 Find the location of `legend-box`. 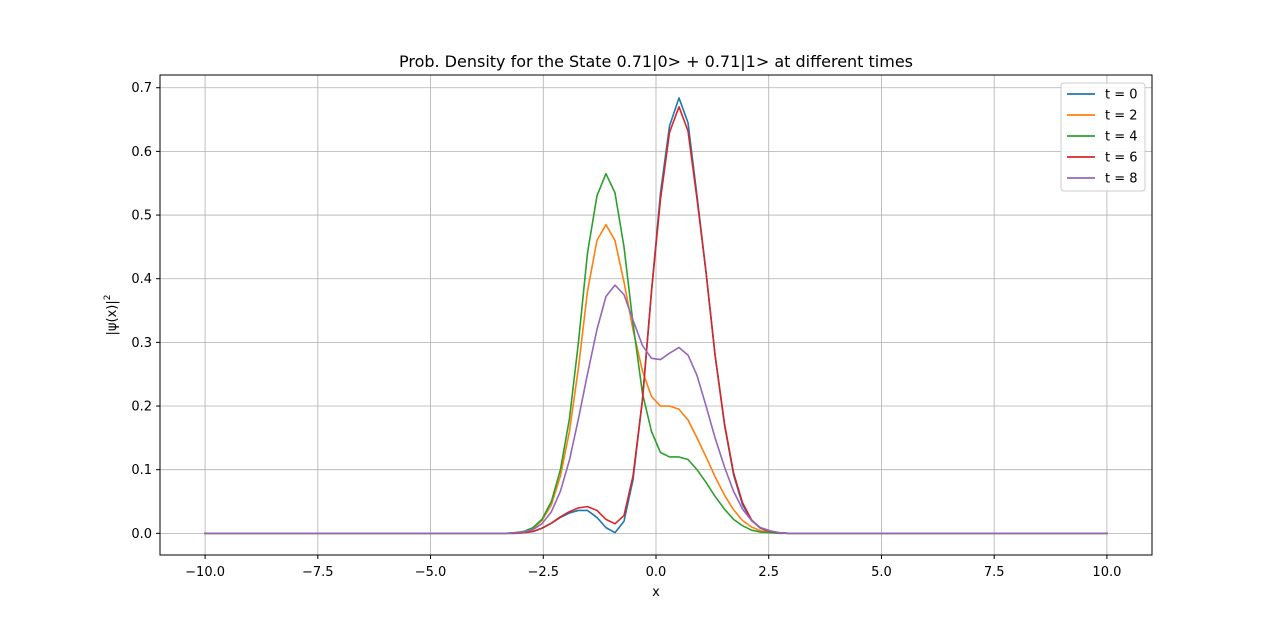

legend-box is located at coordinates (1103, 137).